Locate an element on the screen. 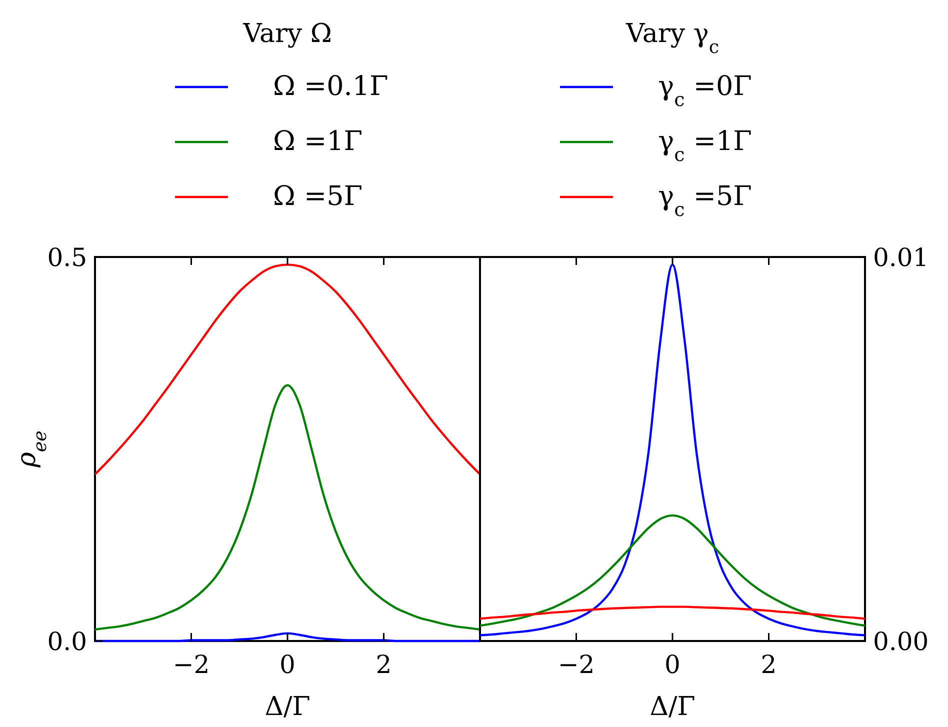  legend-label: Ω =1Γ is located at coordinates (318, 141).